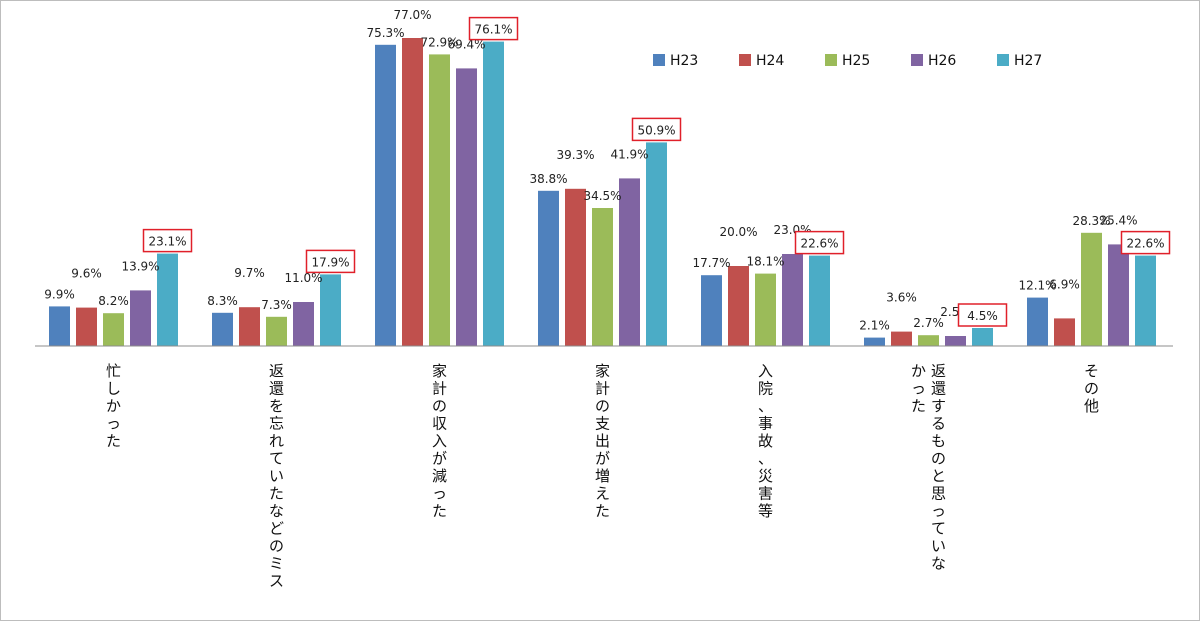 The width and height of the screenshot is (1200, 622). Describe the element at coordinates (856, 61) in the screenshot. I see `legend-label-h25: H25` at that location.